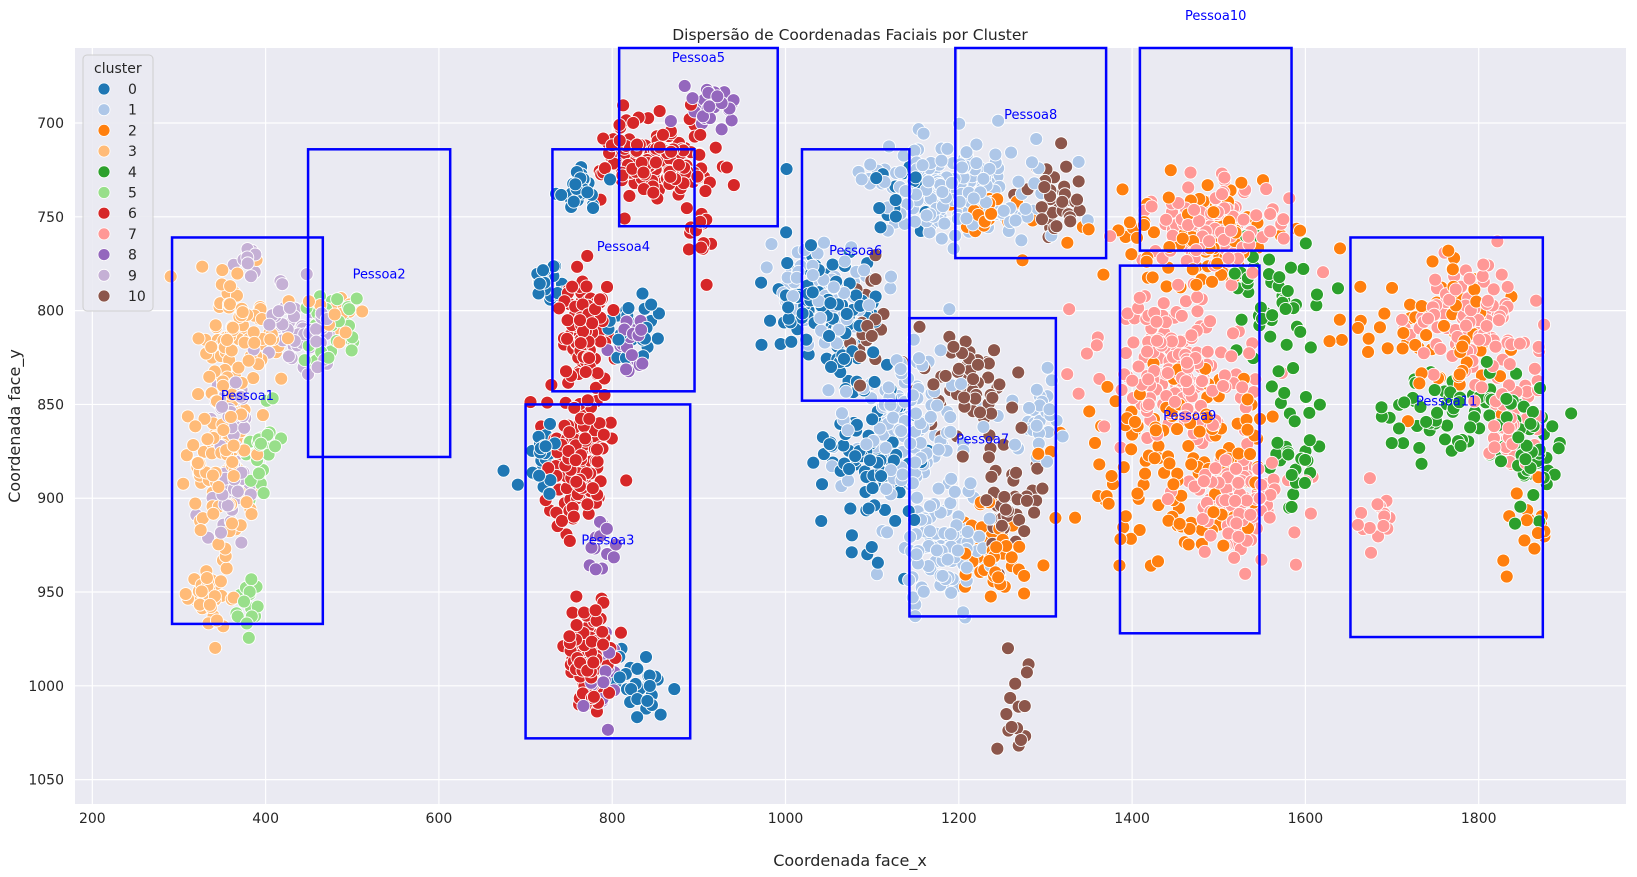  I want to click on y-tick-label: 750, so click(50, 218).